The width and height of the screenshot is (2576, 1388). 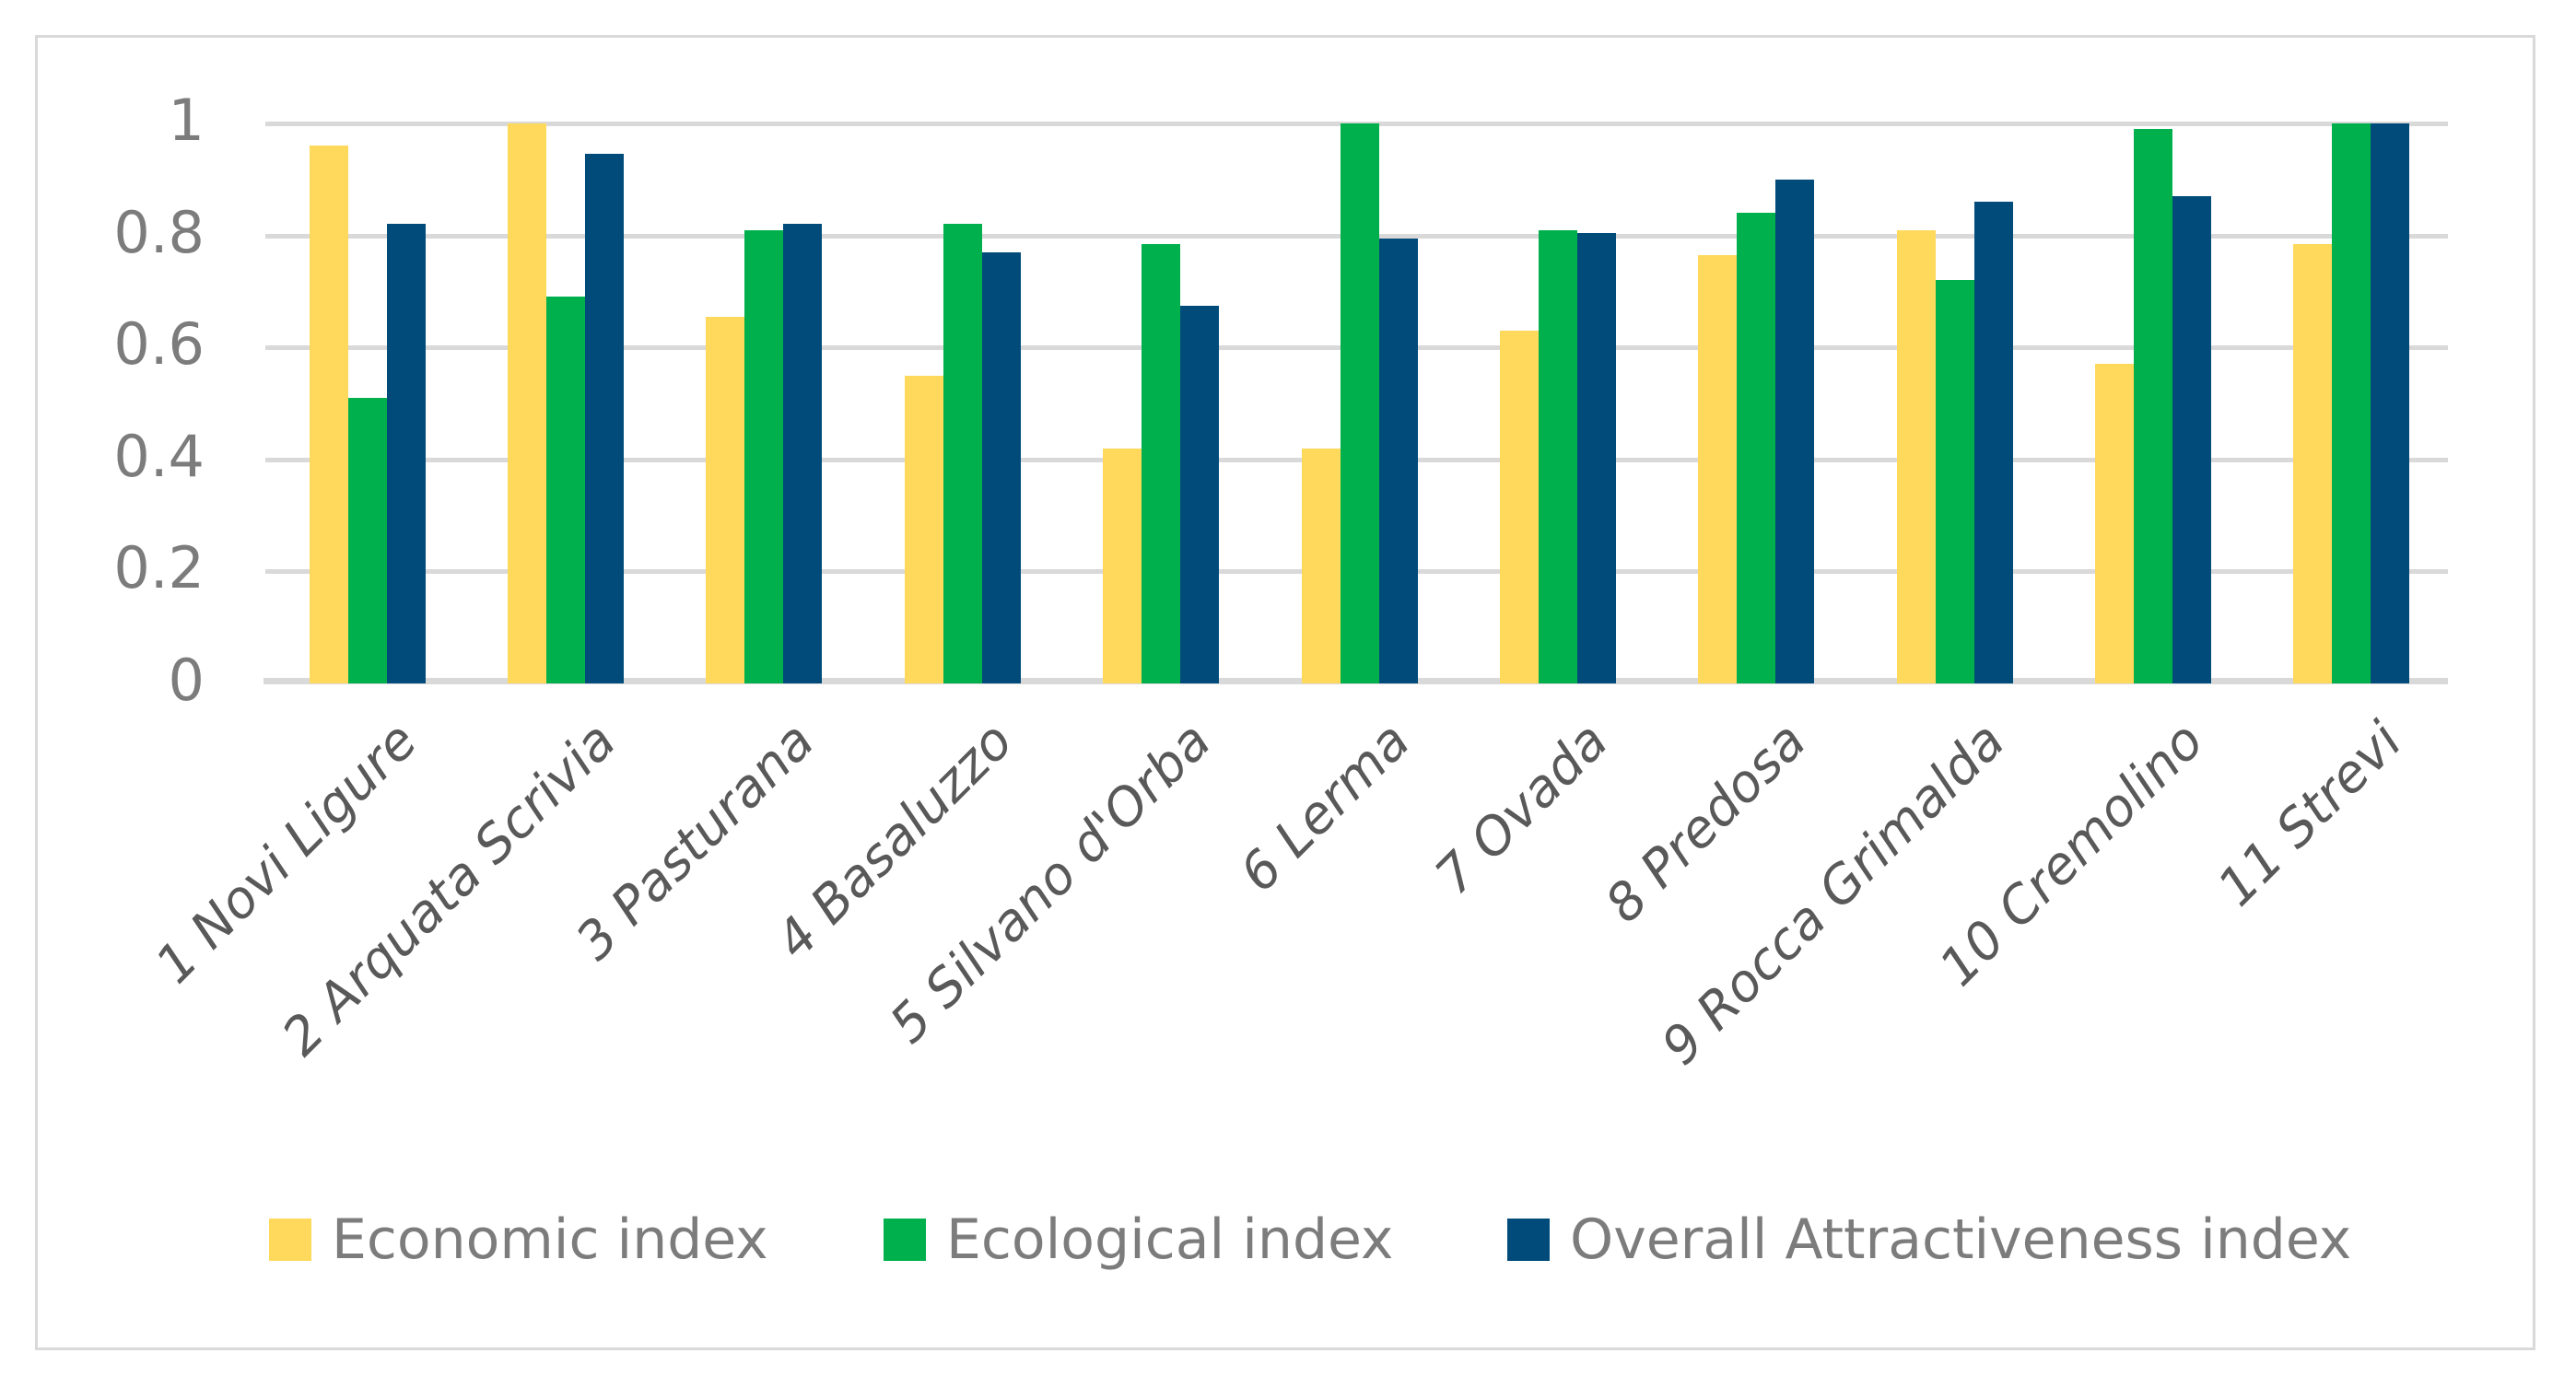 I want to click on bar-economic-index-3-pasturana, so click(x=725, y=499).